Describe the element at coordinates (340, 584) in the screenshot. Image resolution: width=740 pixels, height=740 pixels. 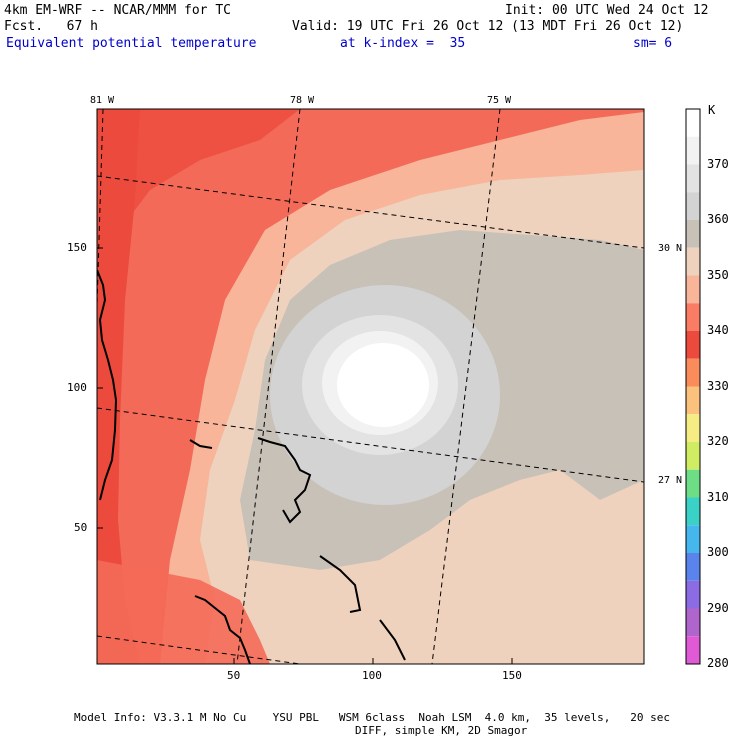
I see `eleuthera-island` at that location.